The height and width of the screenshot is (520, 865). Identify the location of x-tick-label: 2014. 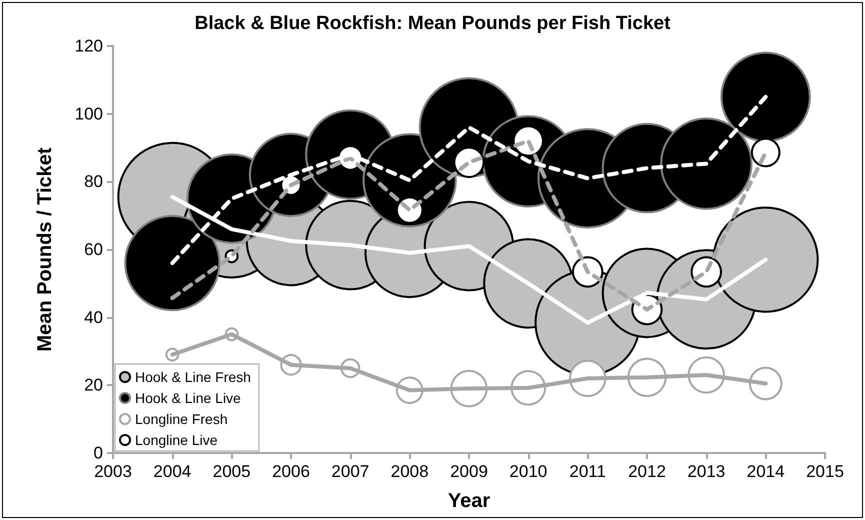
(765, 471).